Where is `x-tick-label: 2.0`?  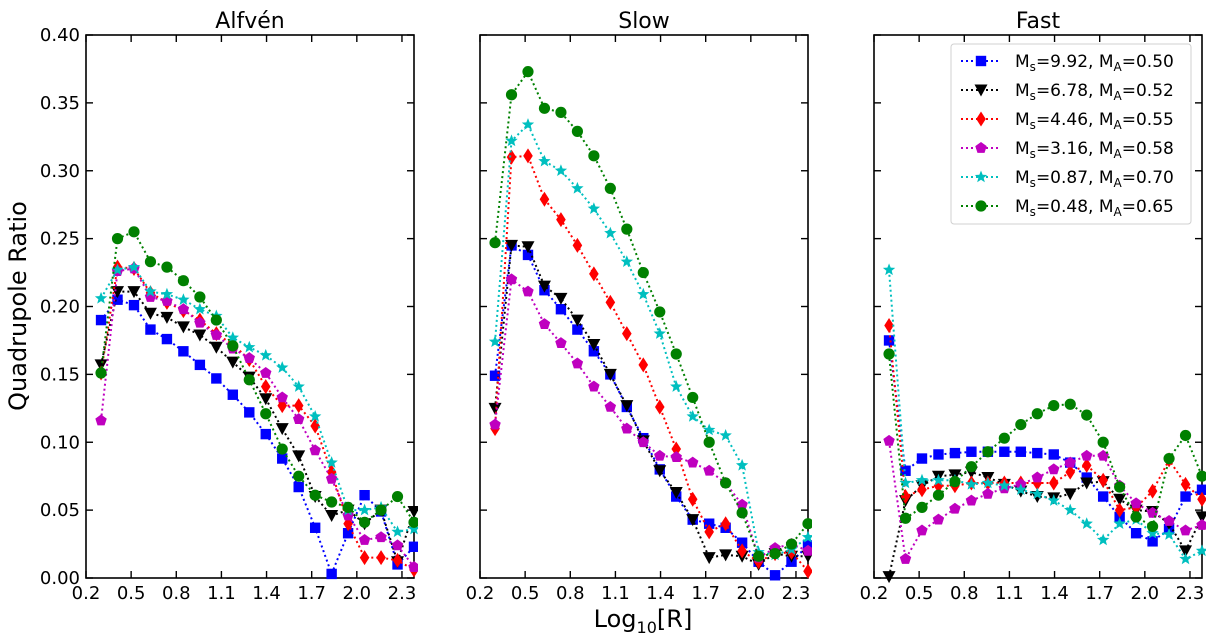 x-tick-label: 2.0 is located at coordinates (1145, 593).